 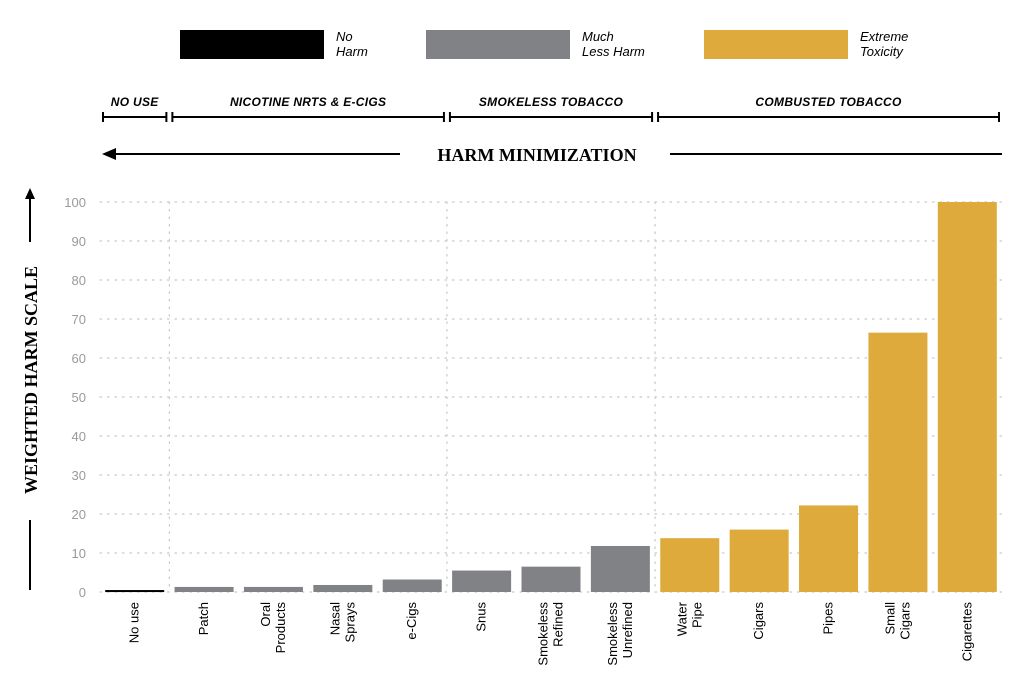 I want to click on y-tick-label: 40, so click(x=79, y=436).